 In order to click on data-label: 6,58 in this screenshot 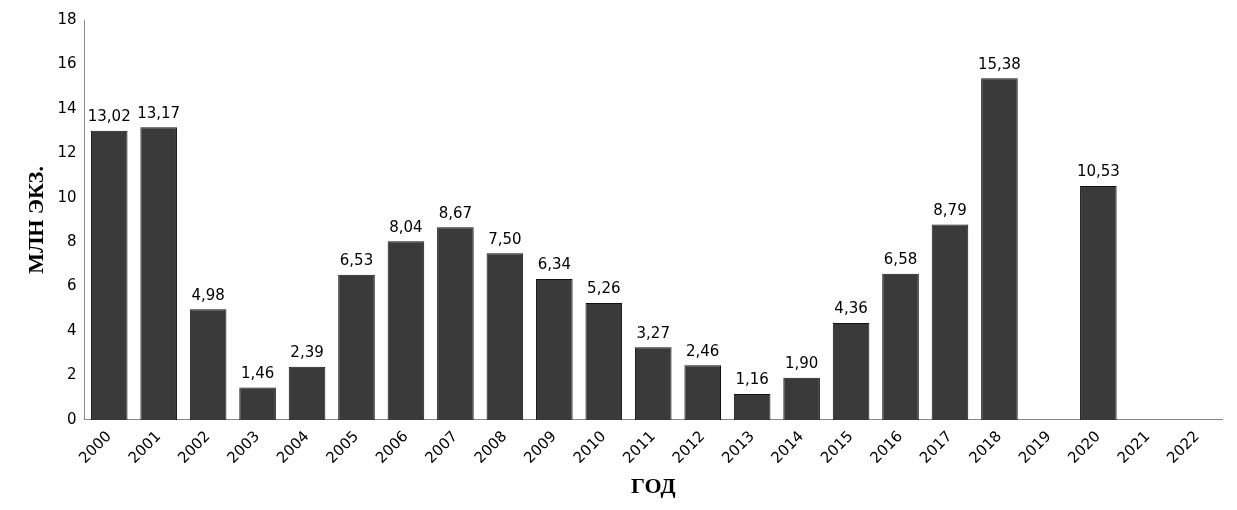, I will do `click(900, 259)`.